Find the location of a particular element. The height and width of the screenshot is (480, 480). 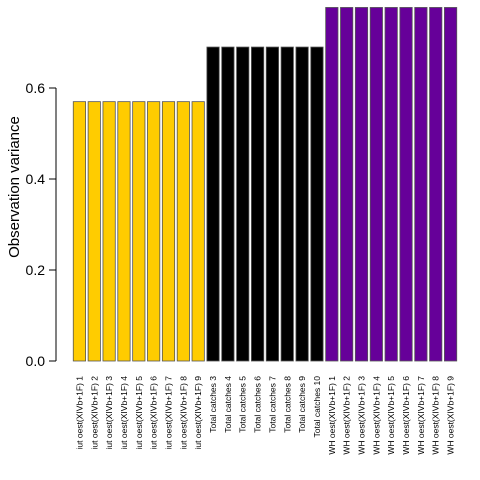

x-tick-label: iut oest(XIVb+1F) 7 is located at coordinates (169, 413).